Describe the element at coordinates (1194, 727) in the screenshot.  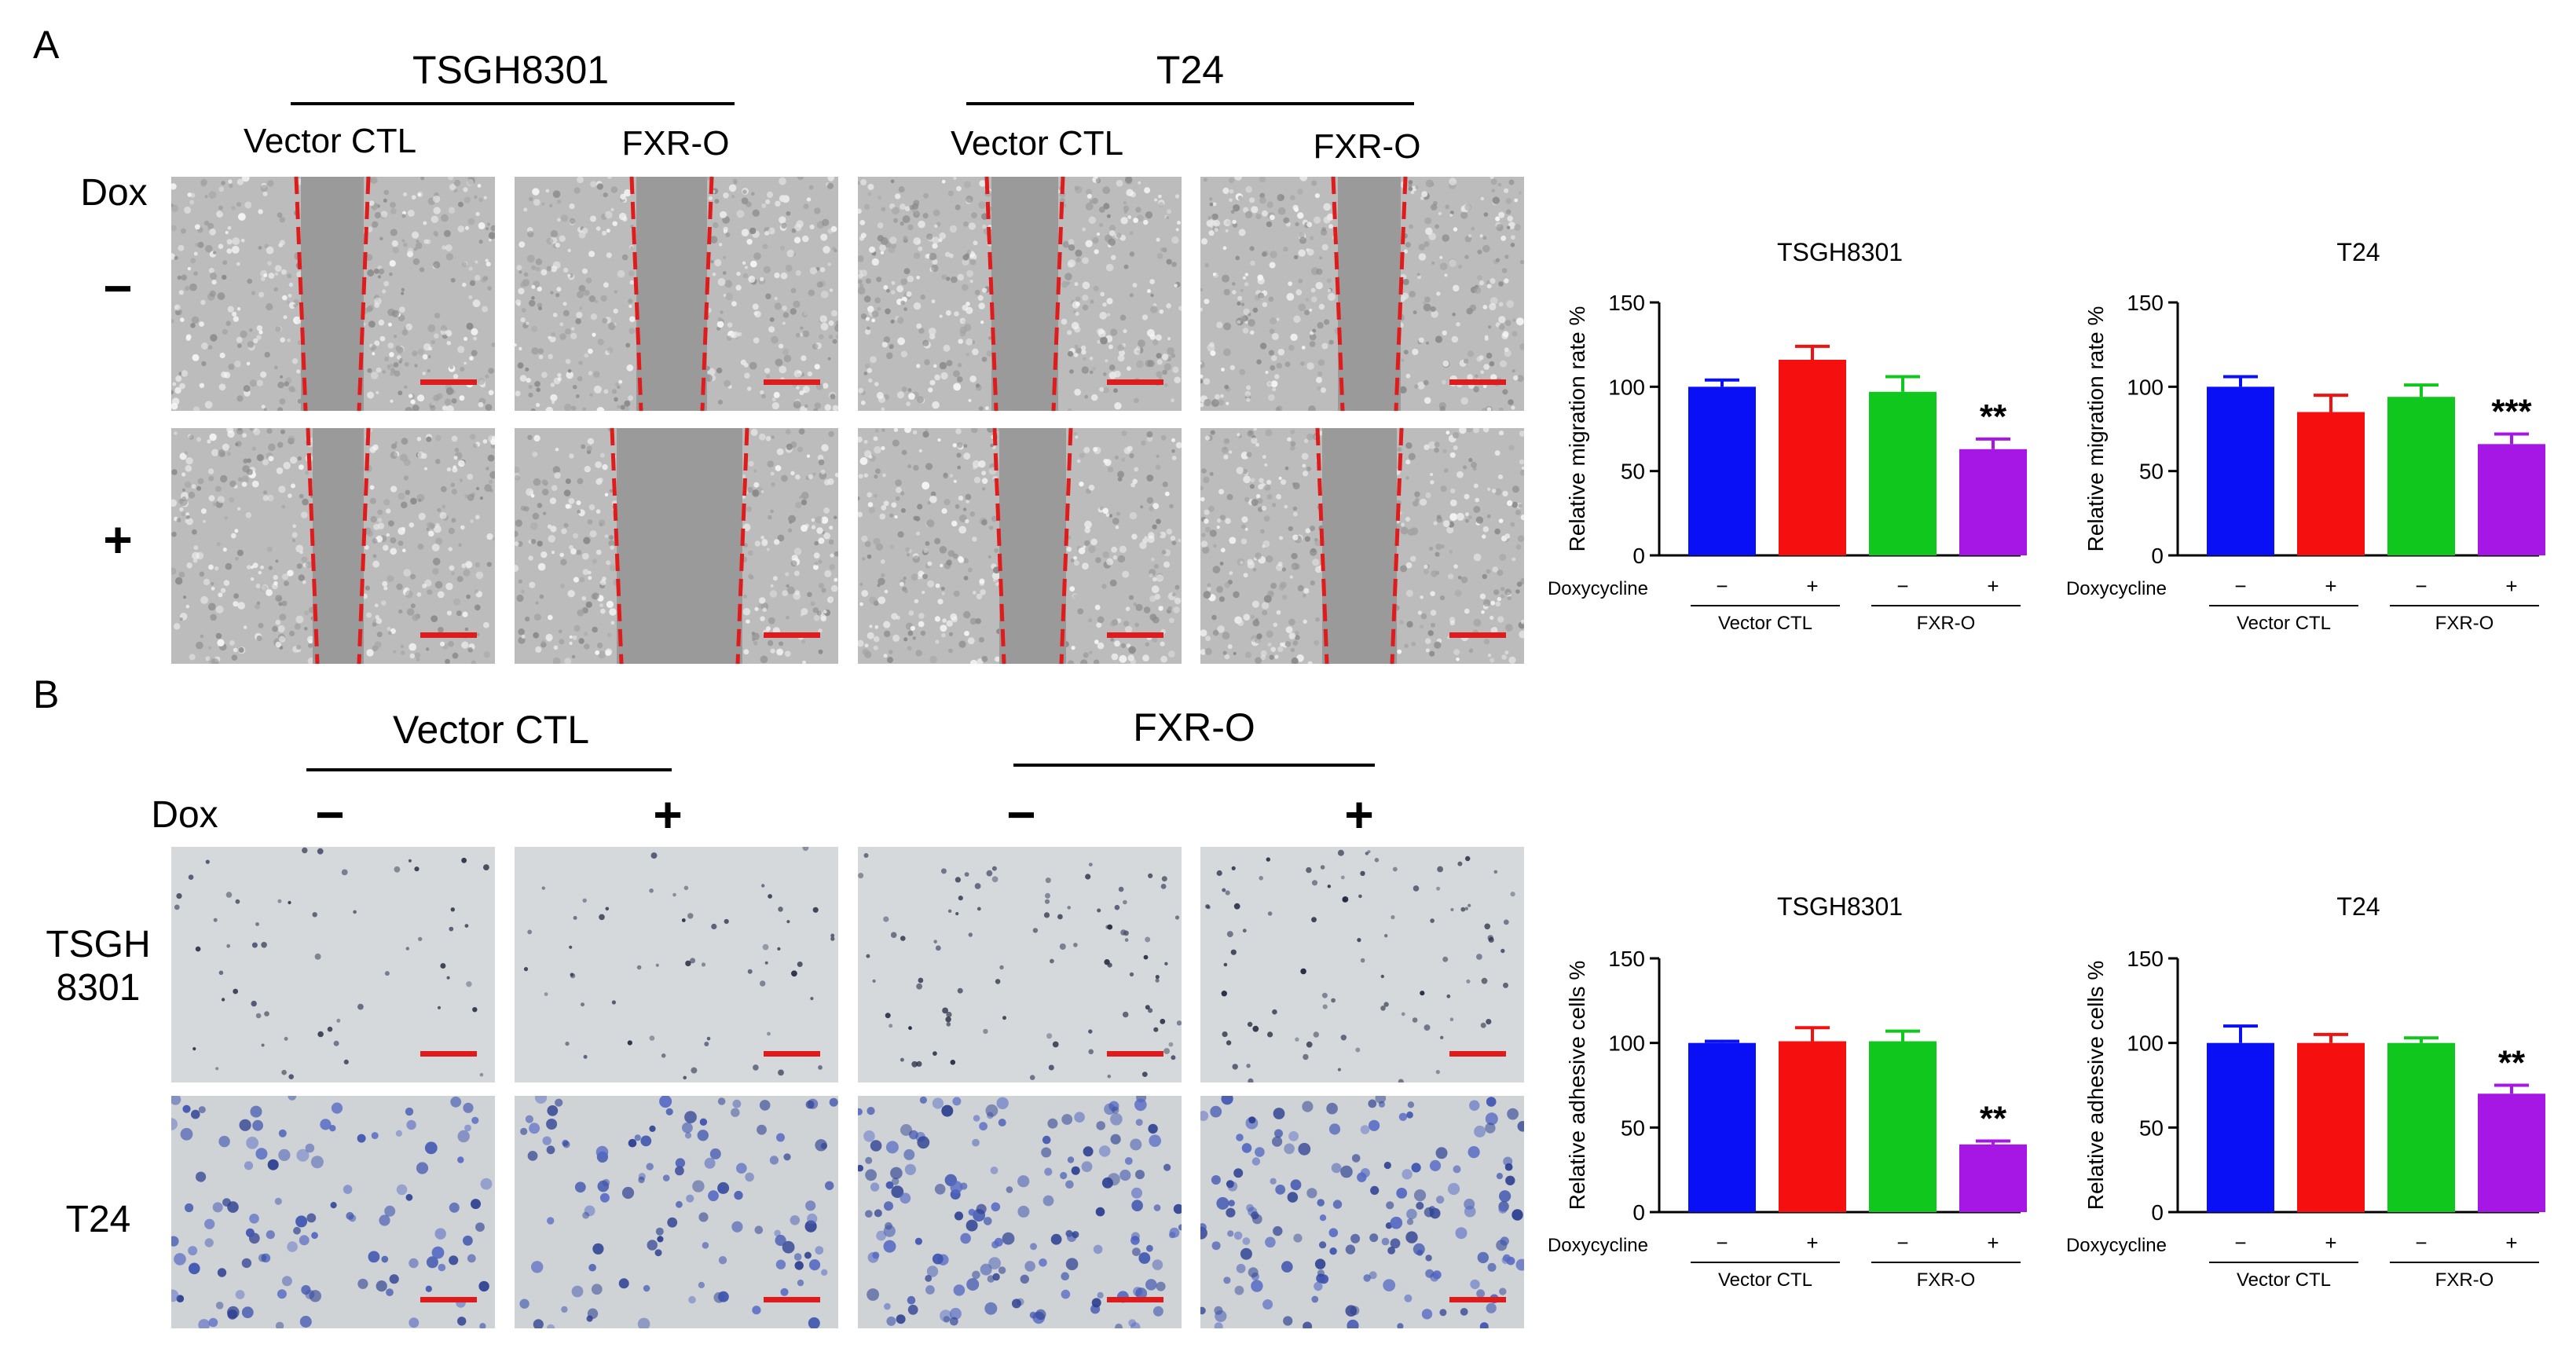
I see `group-header-fxr-o: FXR-O` at that location.